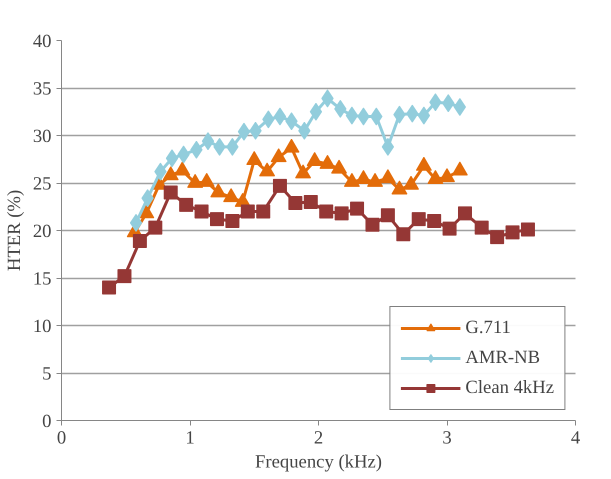 This screenshot has width=611, height=479. Describe the element at coordinates (319, 438) in the screenshot. I see `x-tick-label: 2` at that location.